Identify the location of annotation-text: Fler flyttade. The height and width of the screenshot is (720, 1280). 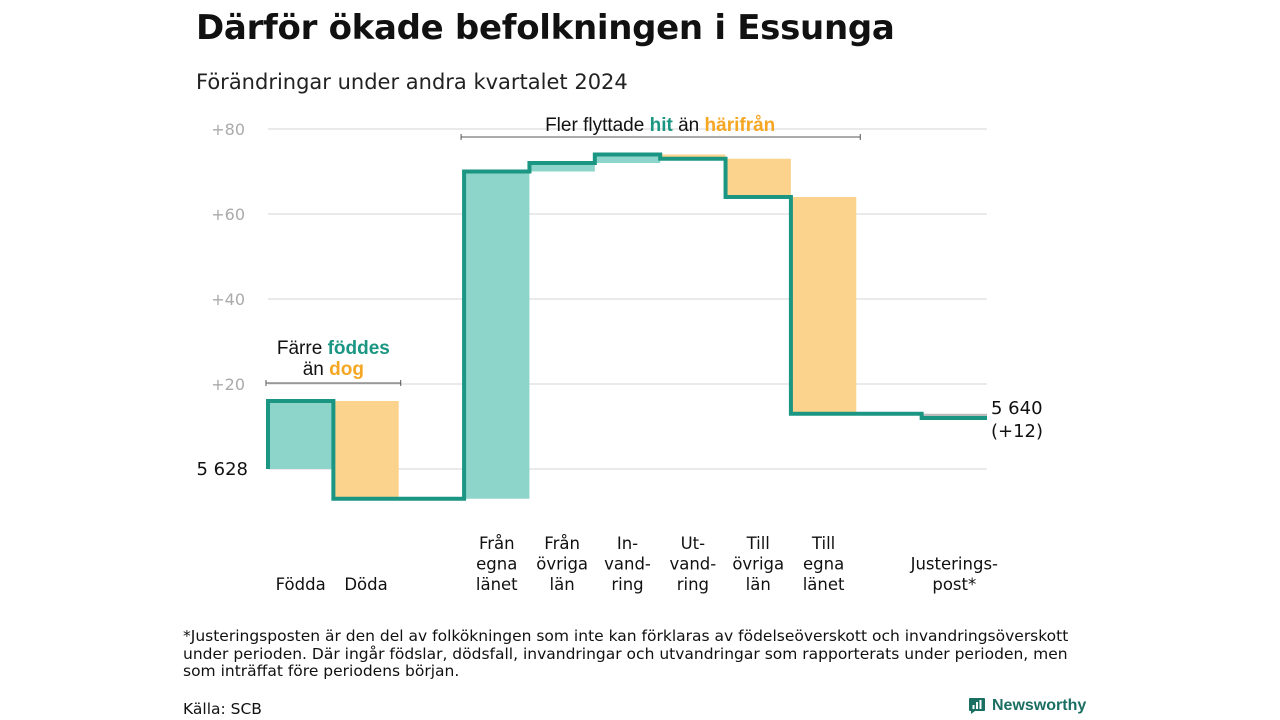
(597, 125).